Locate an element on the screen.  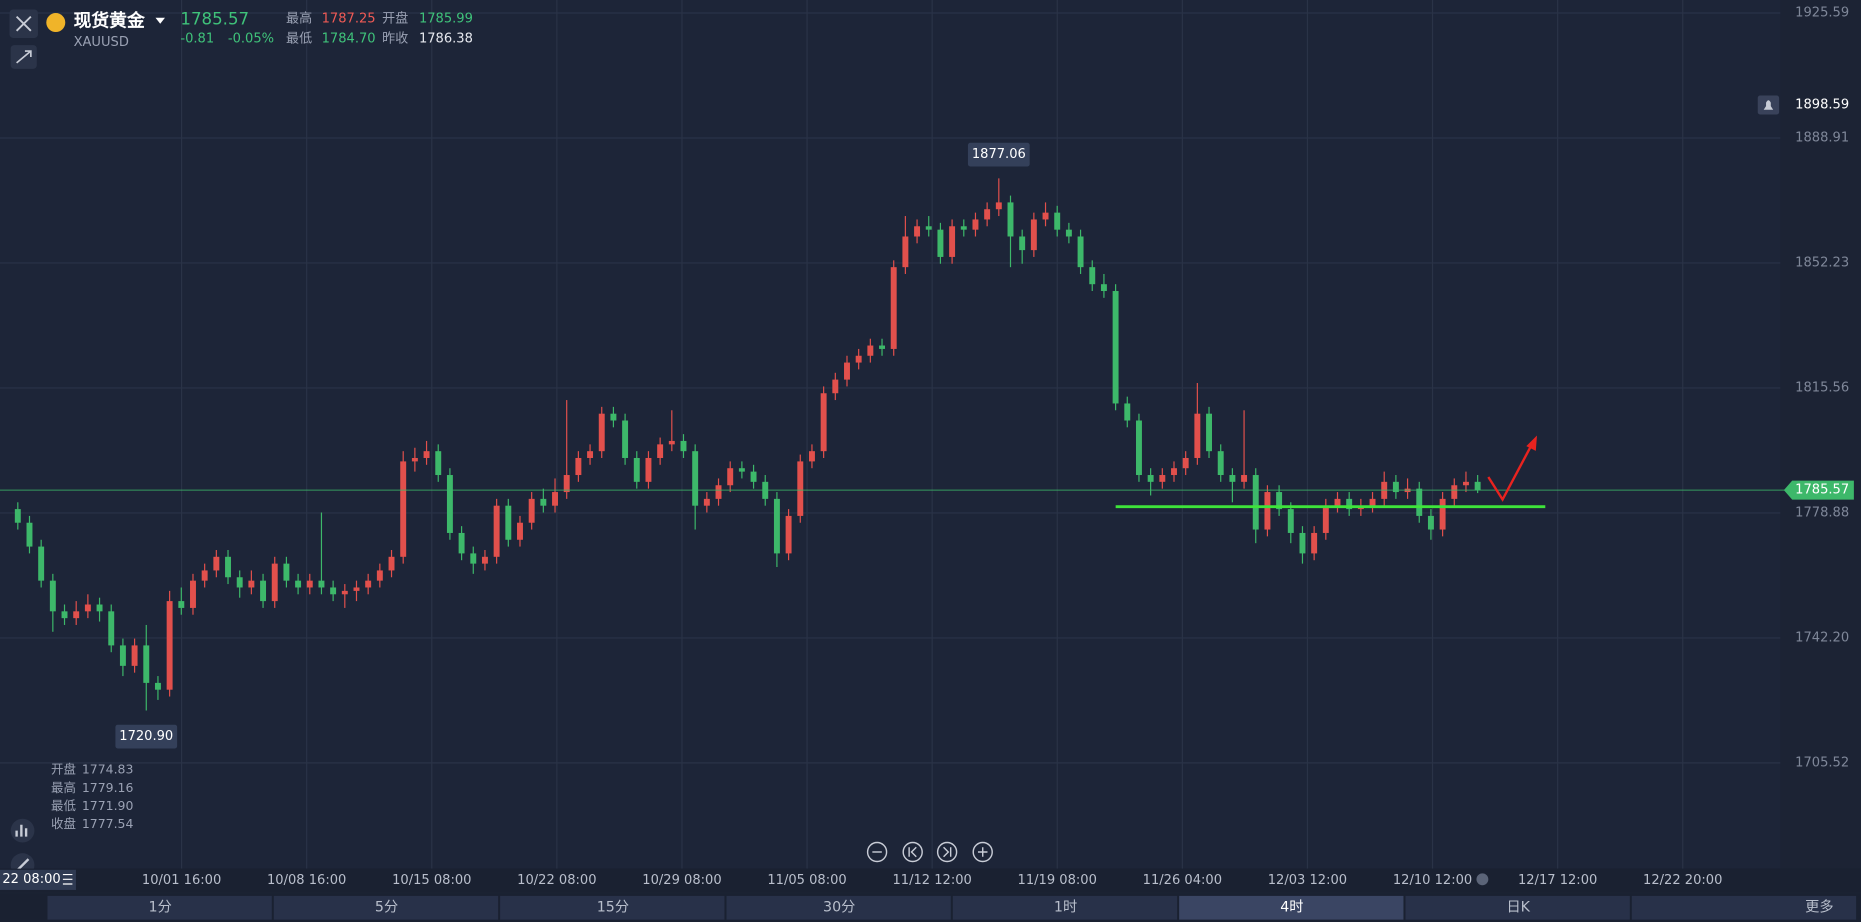
x-tick-label: 10/15 08:00 is located at coordinates (431, 880).